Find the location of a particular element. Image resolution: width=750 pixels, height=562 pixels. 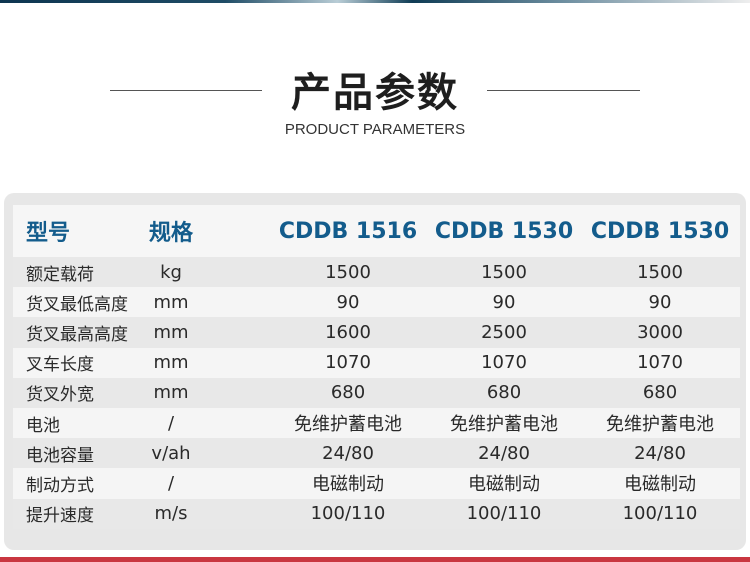

param-name: 电池 is located at coordinates (43, 425).